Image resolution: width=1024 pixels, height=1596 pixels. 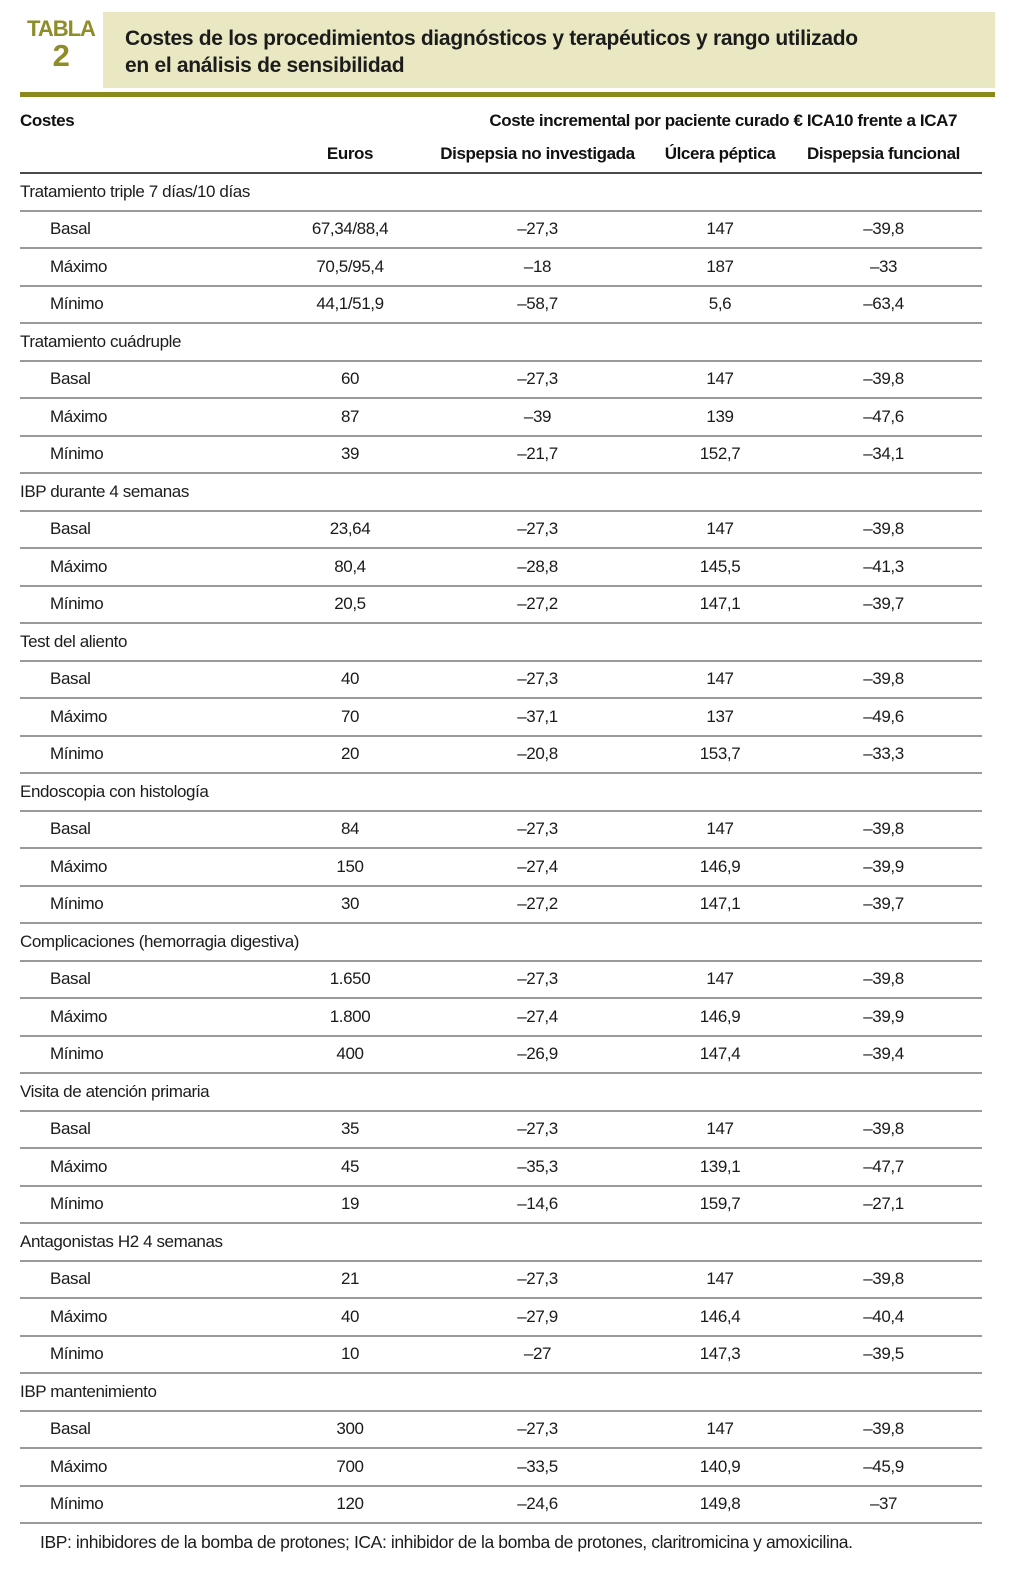 What do you see at coordinates (350, 304) in the screenshot?
I see `cell-euros: 44,1/51,9` at bounding box center [350, 304].